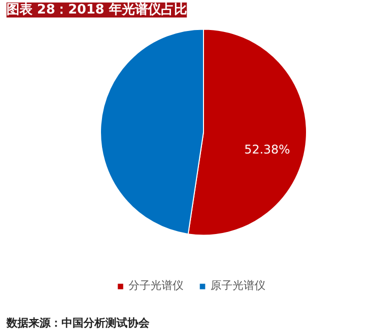 This screenshot has width=381, height=333. Describe the element at coordinates (267, 149) in the screenshot. I see `data-label: 52.38%` at that location.